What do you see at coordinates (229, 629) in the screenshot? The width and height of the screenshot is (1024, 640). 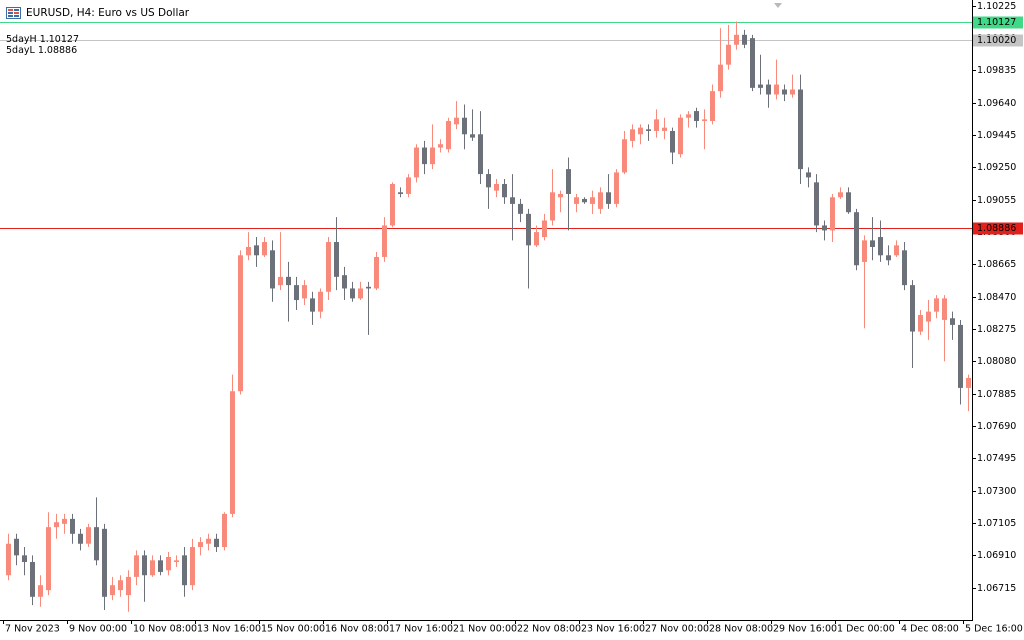 I see `x-tick-label: 13 Nov 16:00` at bounding box center [229, 629].